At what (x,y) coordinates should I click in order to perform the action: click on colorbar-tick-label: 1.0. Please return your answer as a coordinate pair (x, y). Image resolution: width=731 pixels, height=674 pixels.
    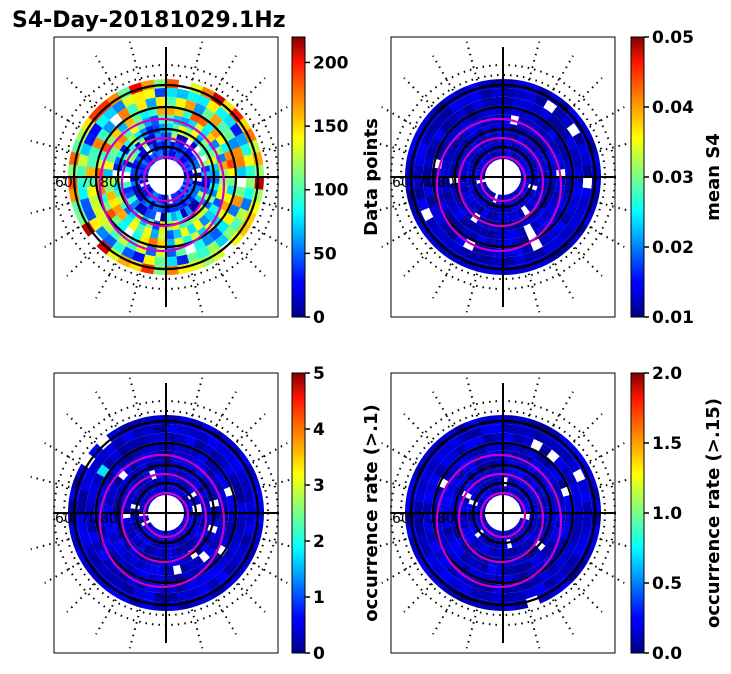
    Looking at the image, I should click on (667, 514).